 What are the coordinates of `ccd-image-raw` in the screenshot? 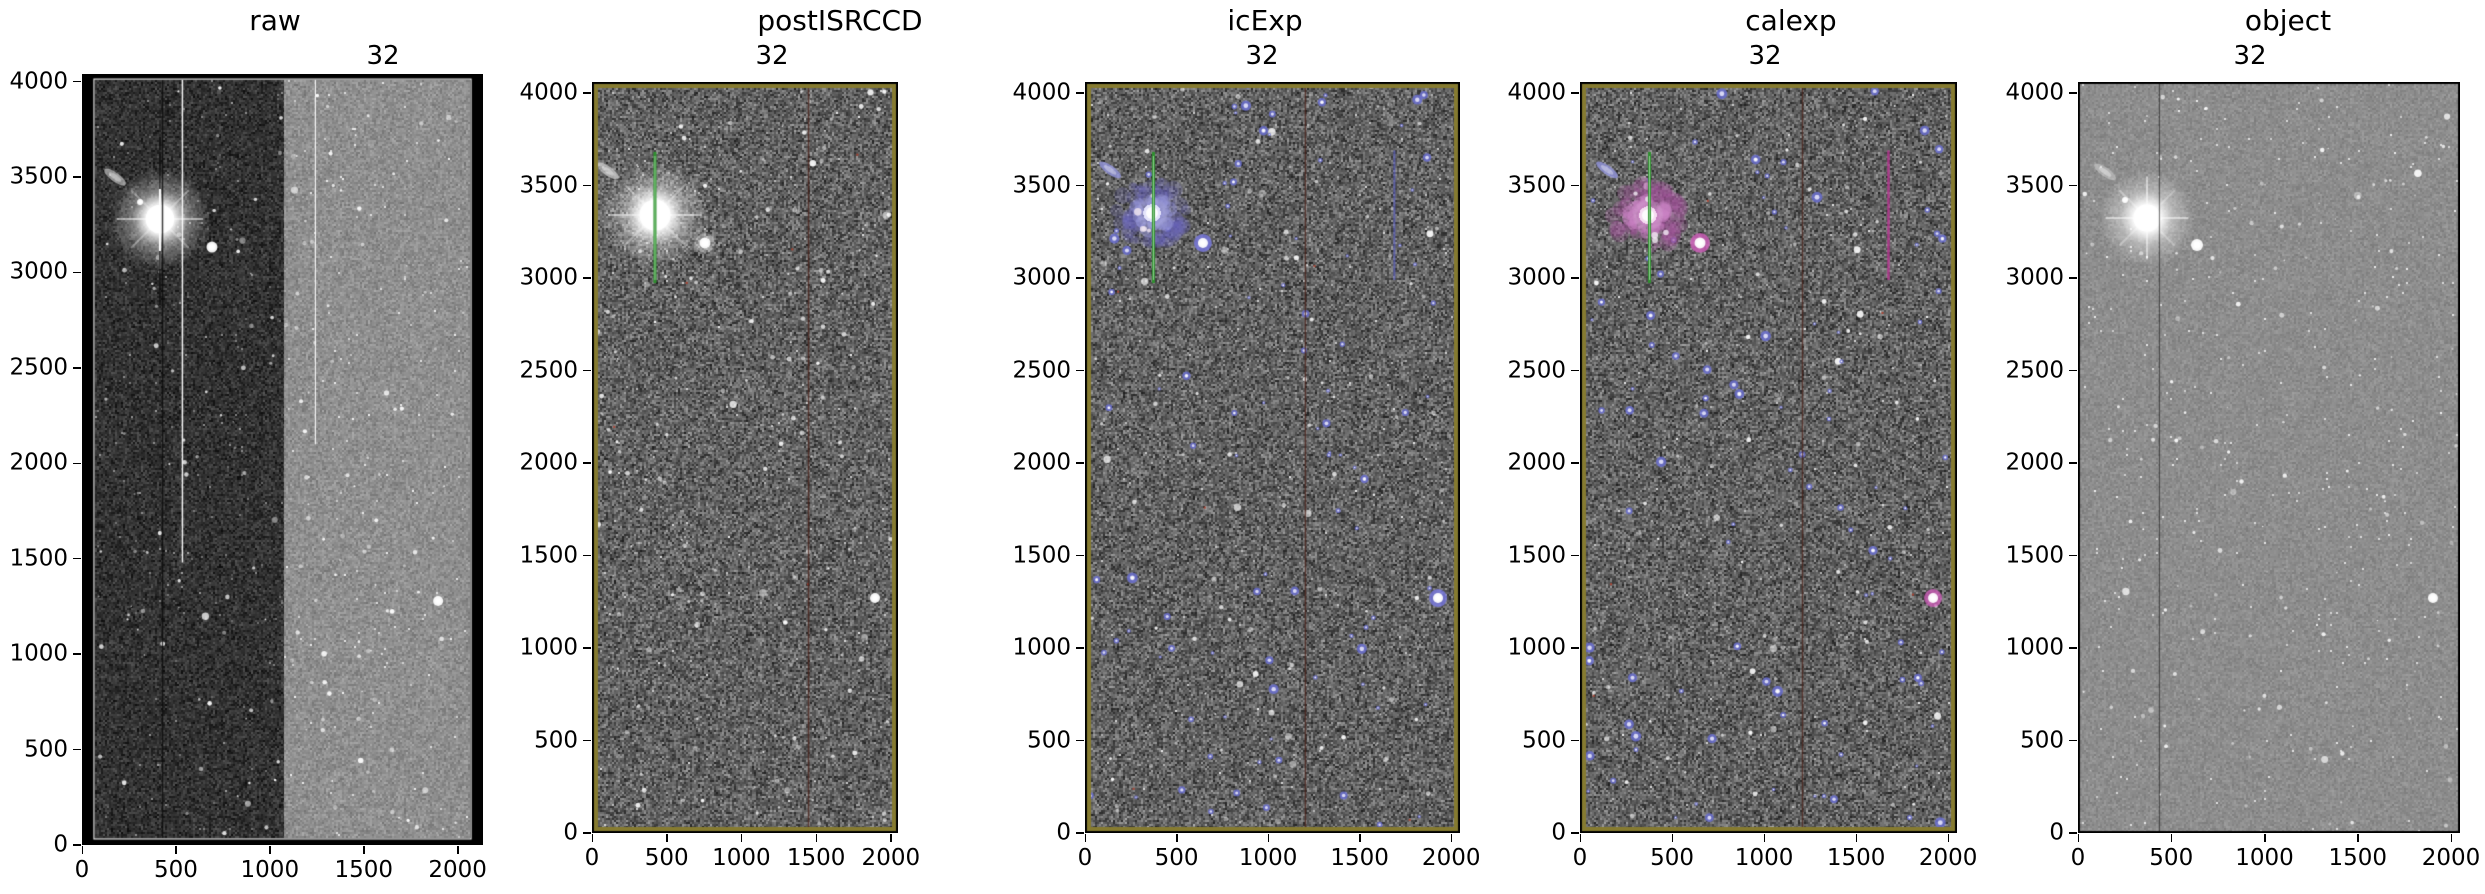 It's located at (282, 459).